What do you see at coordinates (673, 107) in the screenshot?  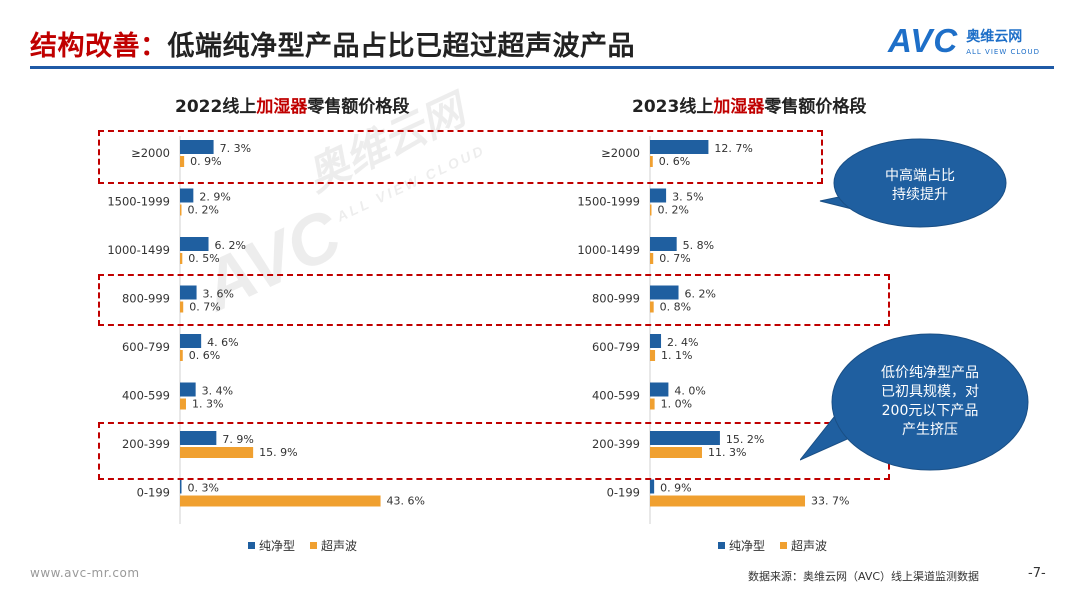 I see `chart-title-2023-pre: 2023线上` at bounding box center [673, 107].